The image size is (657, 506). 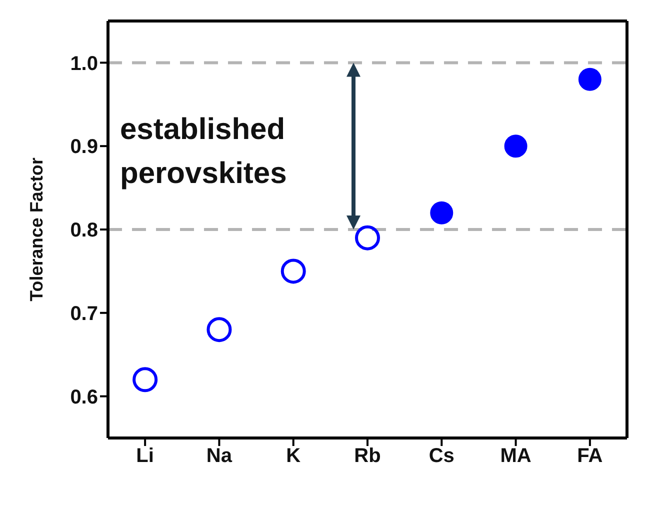 What do you see at coordinates (84, 63) in the screenshot?
I see `y-tick-label: 1.0` at bounding box center [84, 63].